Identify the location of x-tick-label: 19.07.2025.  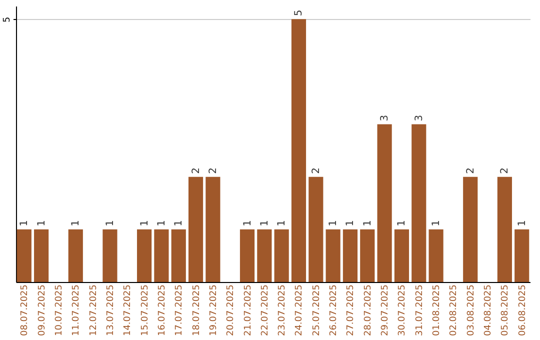
(213, 310).